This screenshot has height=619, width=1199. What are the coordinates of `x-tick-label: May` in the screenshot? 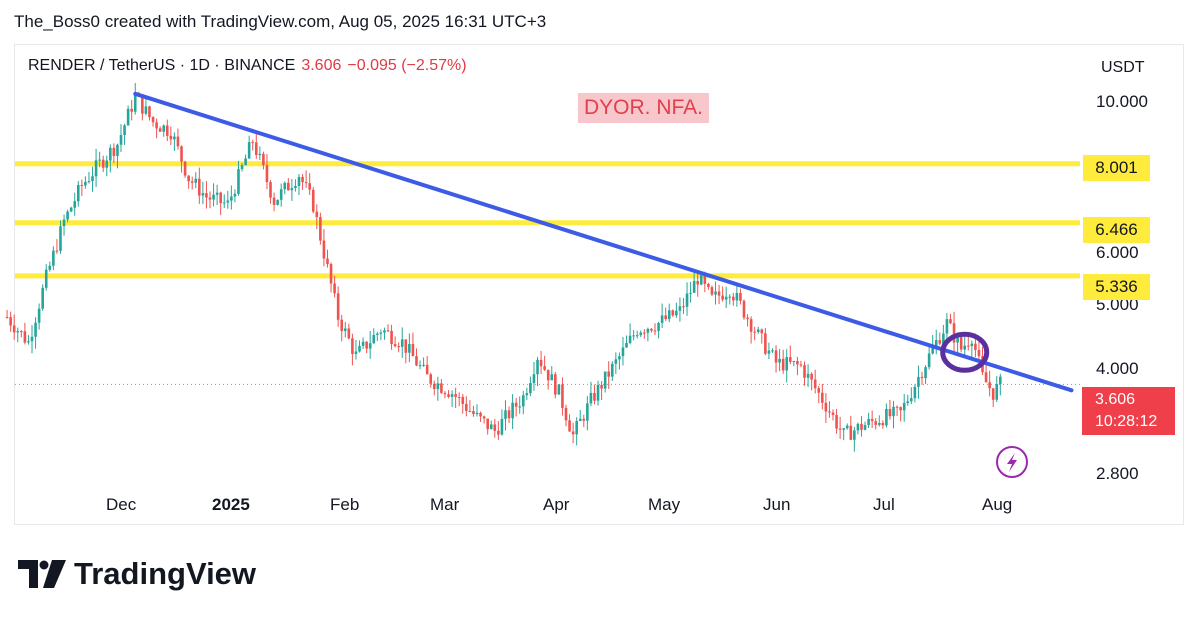 It's located at (664, 504).